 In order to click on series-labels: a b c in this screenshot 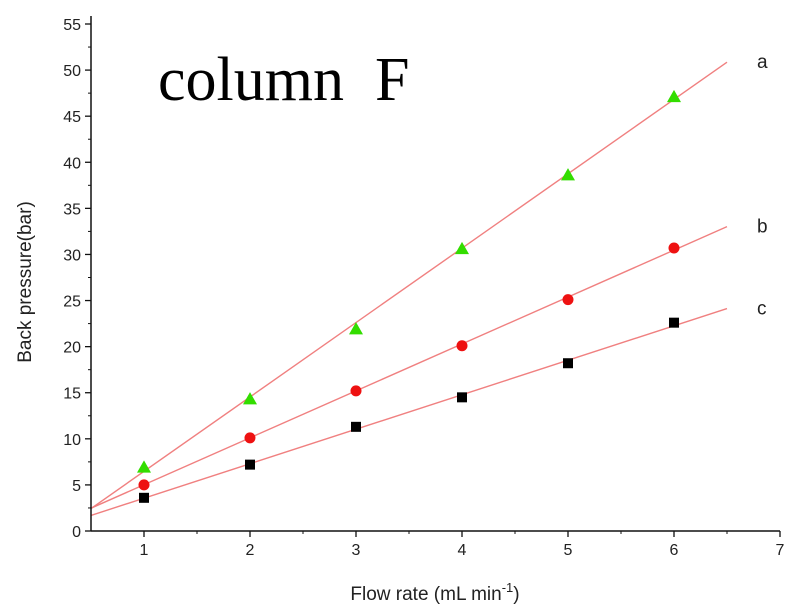, I will do `click(762, 185)`.